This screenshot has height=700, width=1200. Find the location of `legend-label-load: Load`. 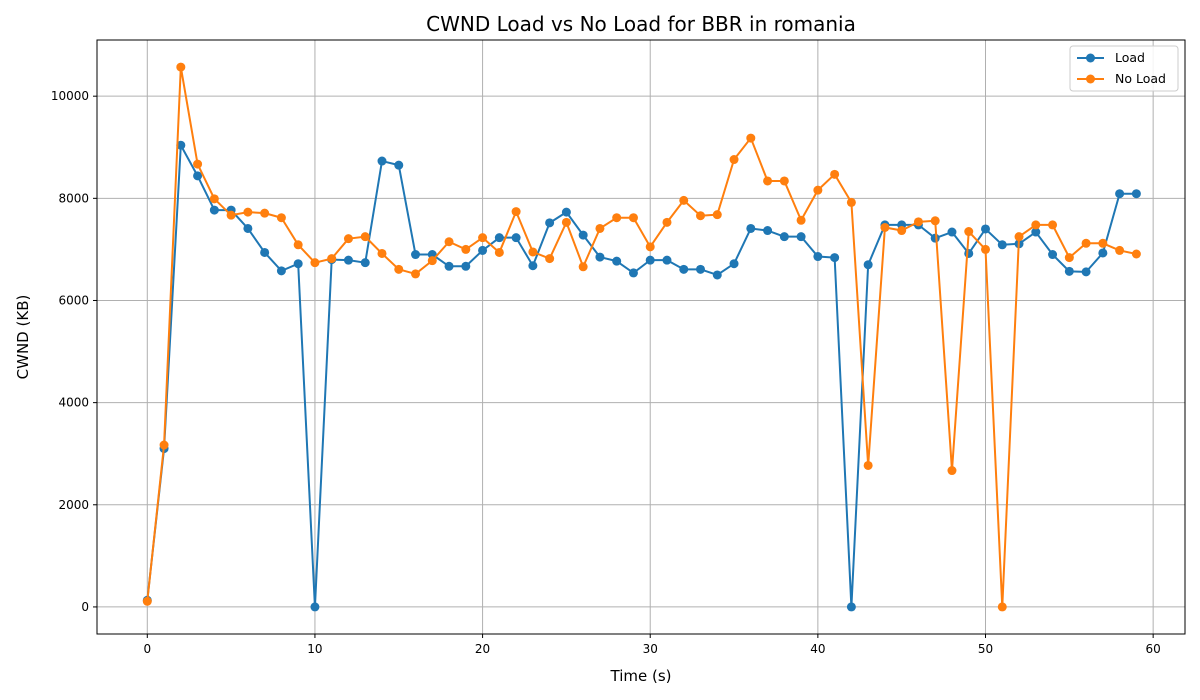

legend-label-load: Load is located at coordinates (1130, 57).